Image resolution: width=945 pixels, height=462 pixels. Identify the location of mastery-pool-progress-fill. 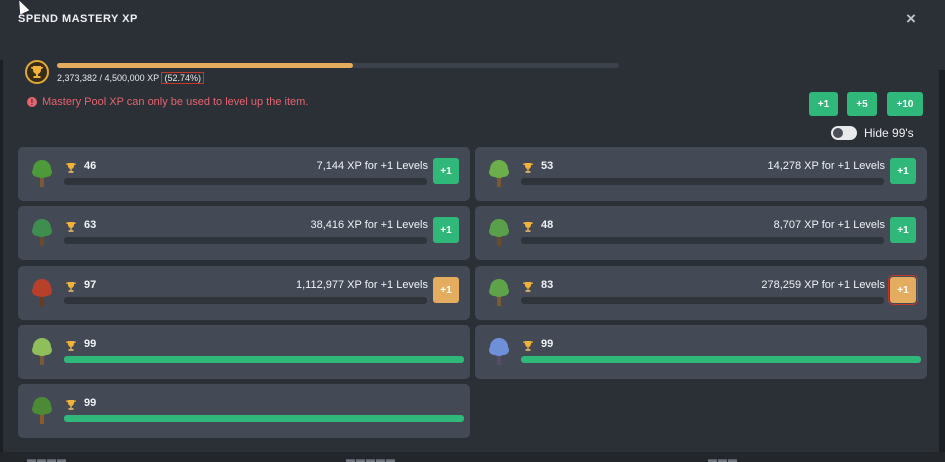
(205, 65).